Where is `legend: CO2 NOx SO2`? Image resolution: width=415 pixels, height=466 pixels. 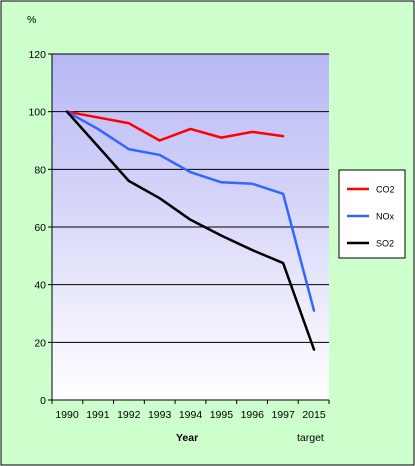 legend: CO2 NOx SO2 is located at coordinates (372, 214).